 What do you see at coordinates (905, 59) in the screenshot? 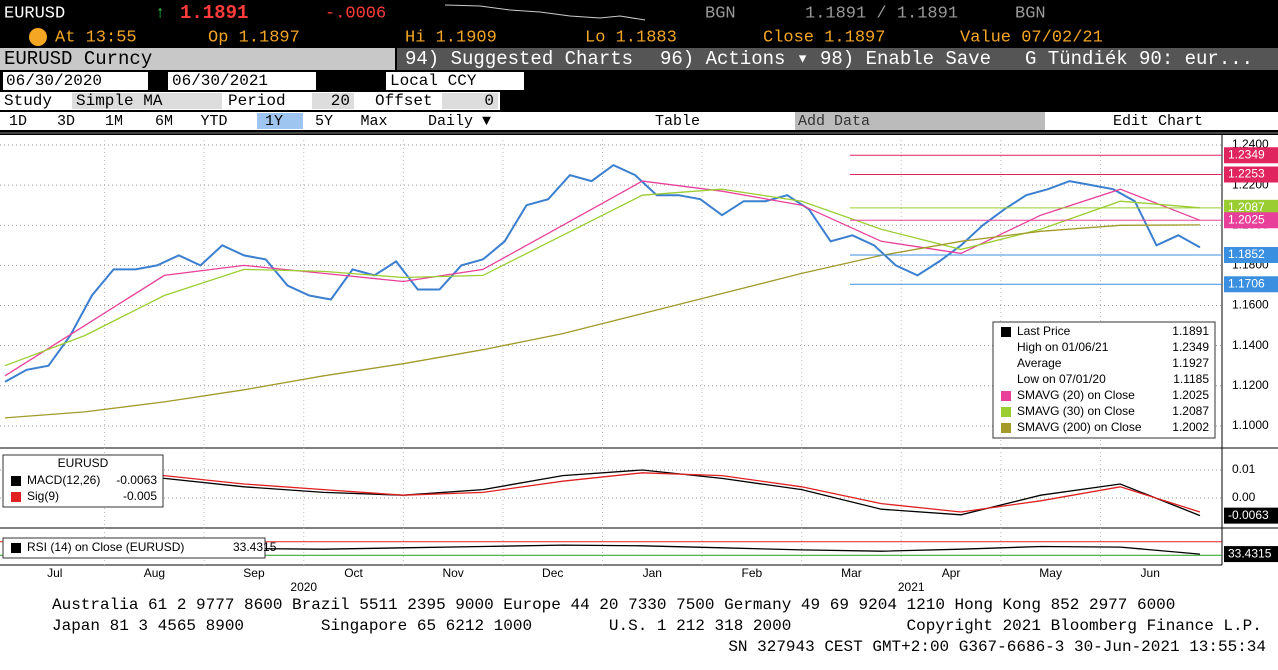
I see `menu-item: 98) Enable Save` at bounding box center [905, 59].